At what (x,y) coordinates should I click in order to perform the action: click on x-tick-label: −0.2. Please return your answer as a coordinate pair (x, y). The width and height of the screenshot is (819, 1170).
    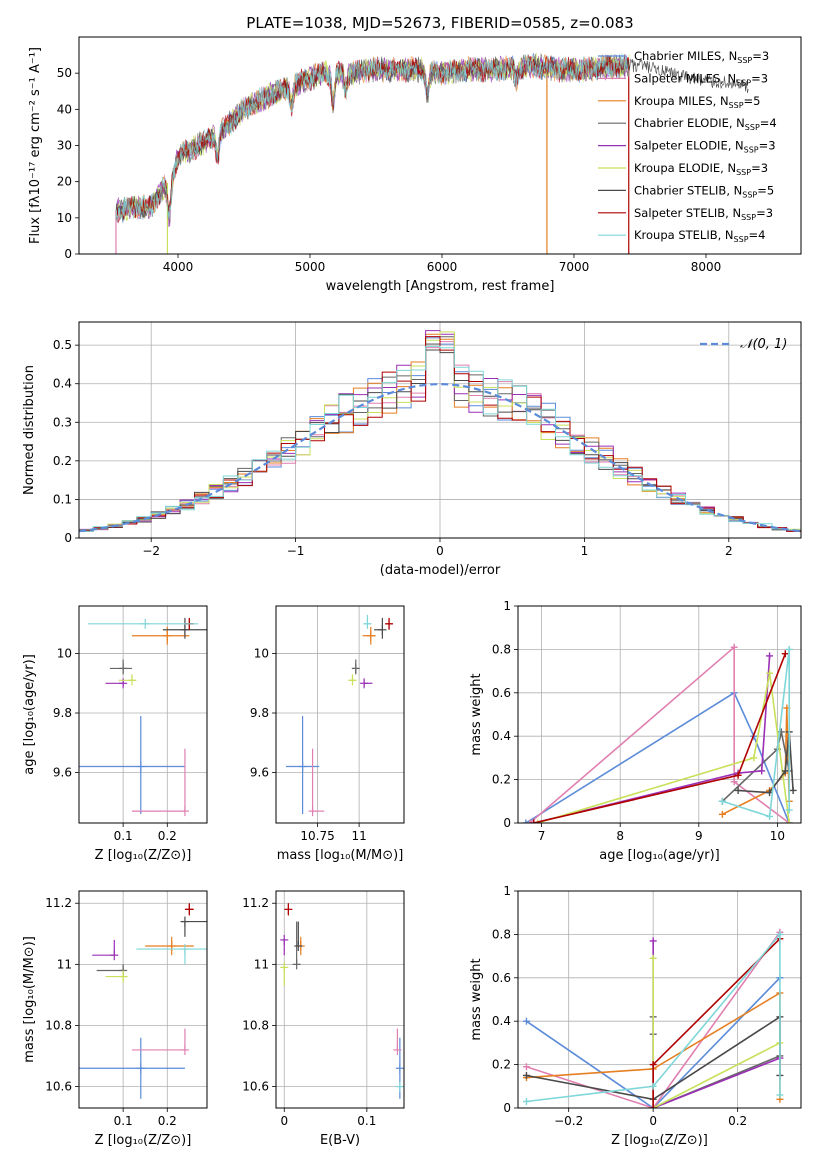
    Looking at the image, I should click on (568, 1121).